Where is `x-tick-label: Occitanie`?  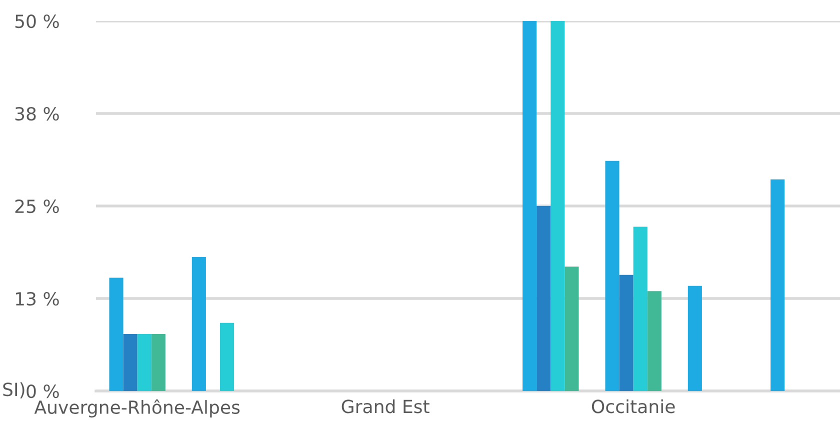
x-tick-label: Occitanie is located at coordinates (633, 406).